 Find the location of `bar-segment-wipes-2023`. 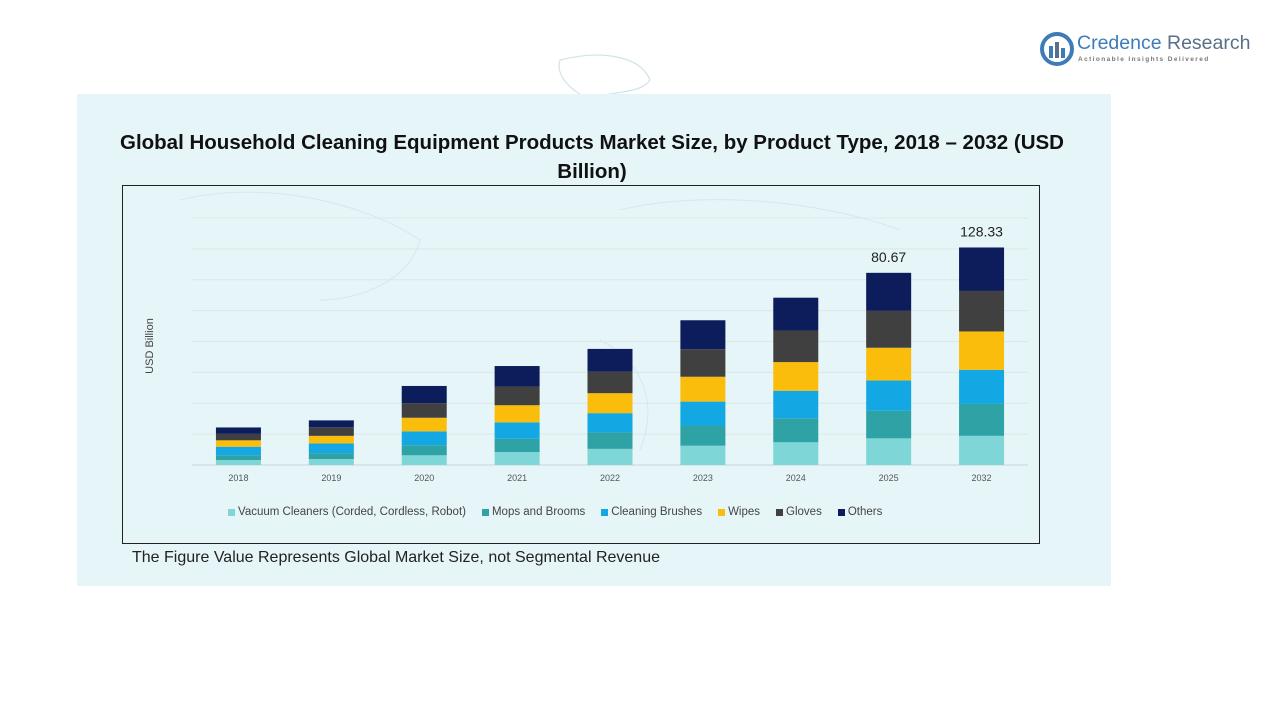

bar-segment-wipes-2023 is located at coordinates (703, 389).